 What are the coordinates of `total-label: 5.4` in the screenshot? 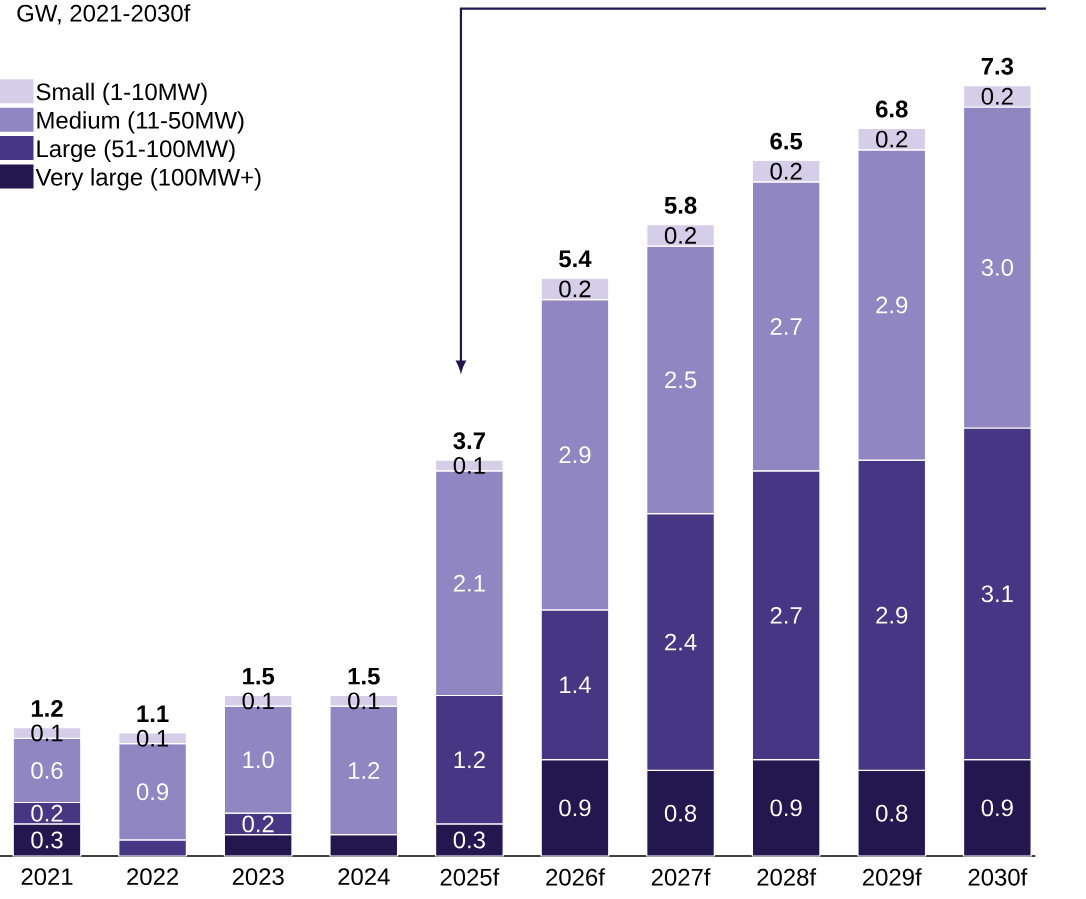 It's located at (575, 259).